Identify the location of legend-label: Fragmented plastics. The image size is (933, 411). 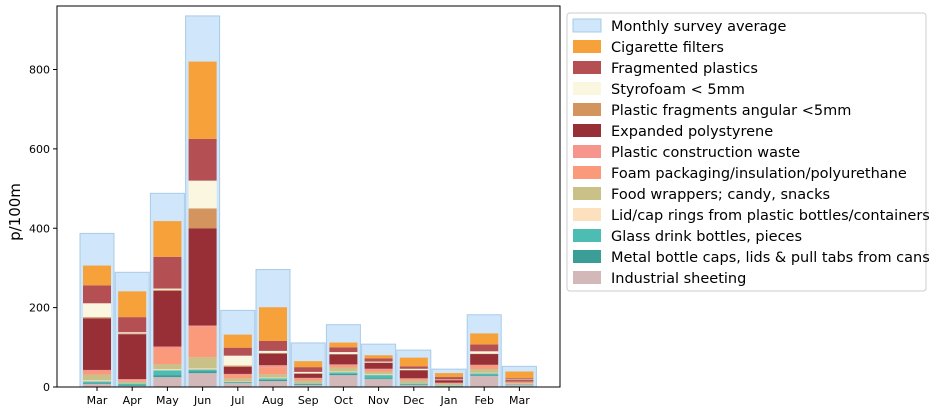
(684, 69).